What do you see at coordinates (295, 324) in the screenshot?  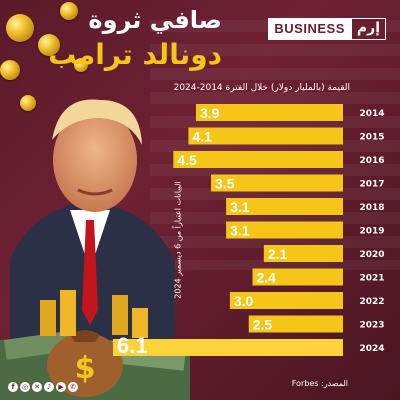 I see `bar-2023` at bounding box center [295, 324].